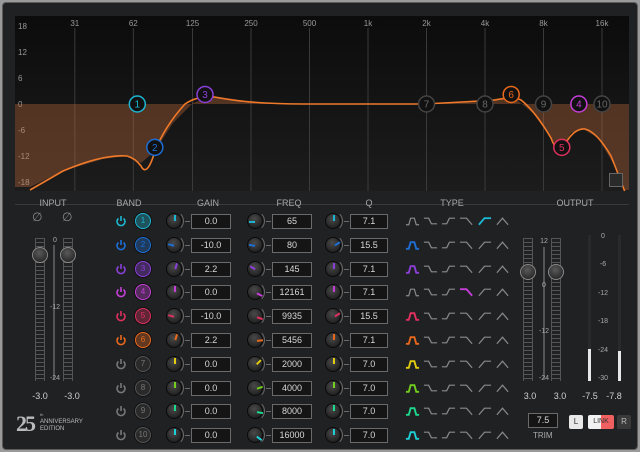 The height and width of the screenshot is (452, 640). What do you see at coordinates (37, 217) in the screenshot?
I see `phase-invert-left-icon: ∅` at bounding box center [37, 217].